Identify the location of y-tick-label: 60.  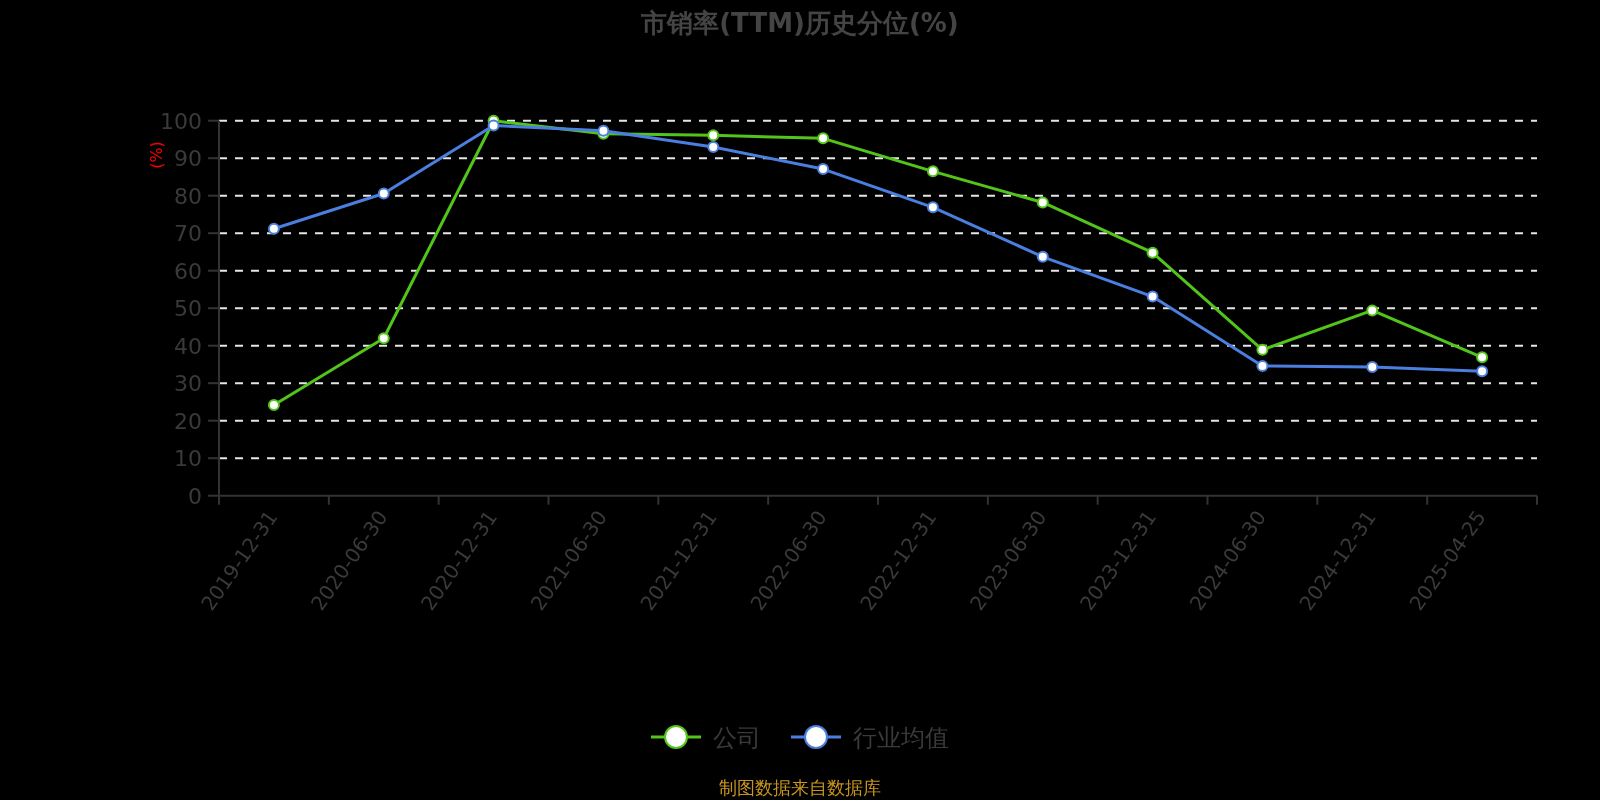
(188, 271).